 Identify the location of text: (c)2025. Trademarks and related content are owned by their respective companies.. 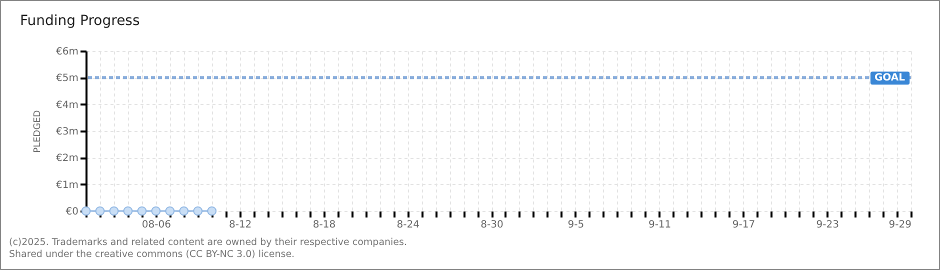
(208, 242).